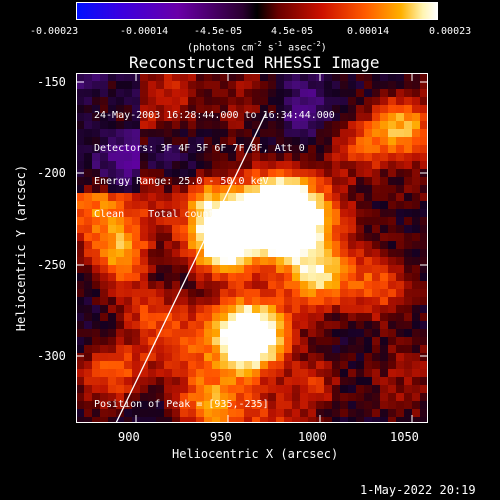 Image resolution: width=500 pixels, height=500 pixels. What do you see at coordinates (312, 437) in the screenshot?
I see `x-tick-label: 1000` at bounding box center [312, 437].